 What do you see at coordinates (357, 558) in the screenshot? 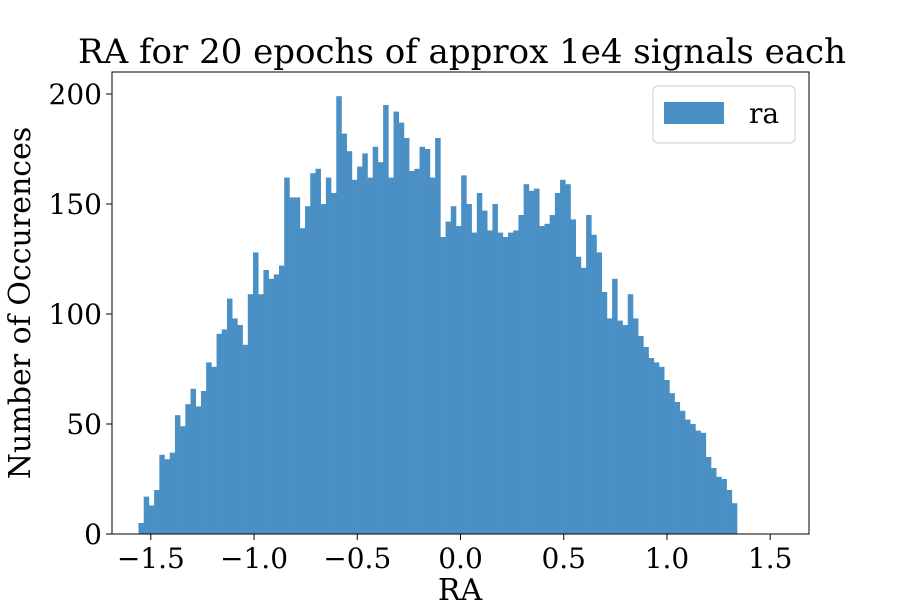
I see `x-tick-label: −0.5` at bounding box center [357, 558].